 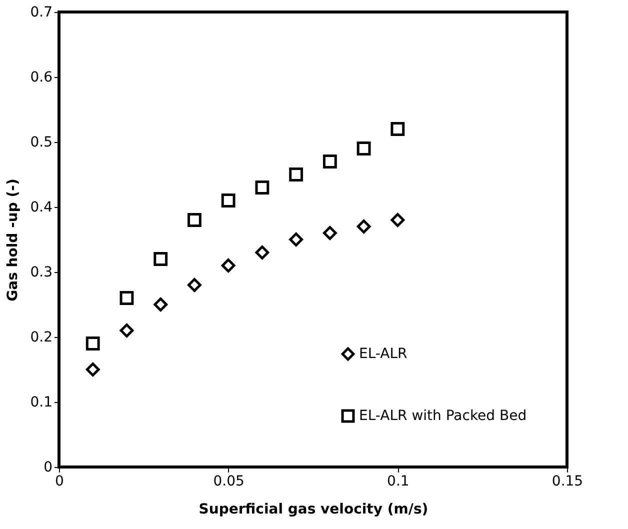 What do you see at coordinates (41, 78) in the screenshot?
I see `y-tick-label: 0.6` at bounding box center [41, 78].